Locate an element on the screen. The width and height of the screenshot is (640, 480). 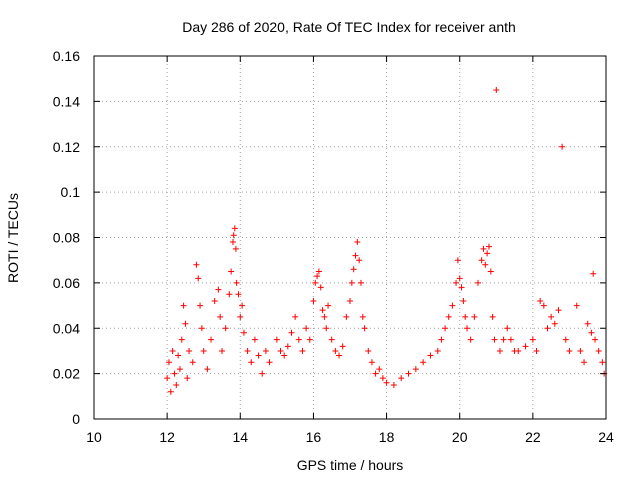
y-axis-label: ROTI / TECUs is located at coordinates (13, 238).